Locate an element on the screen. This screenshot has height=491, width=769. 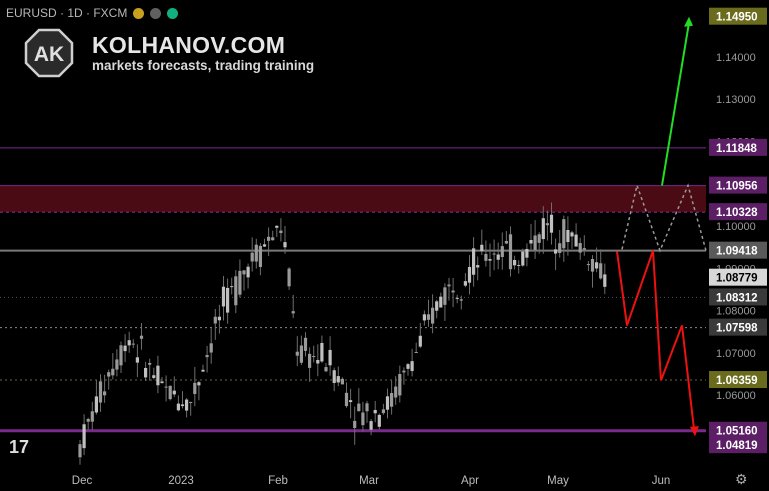
x-axis-label: Mar is located at coordinates (369, 481).